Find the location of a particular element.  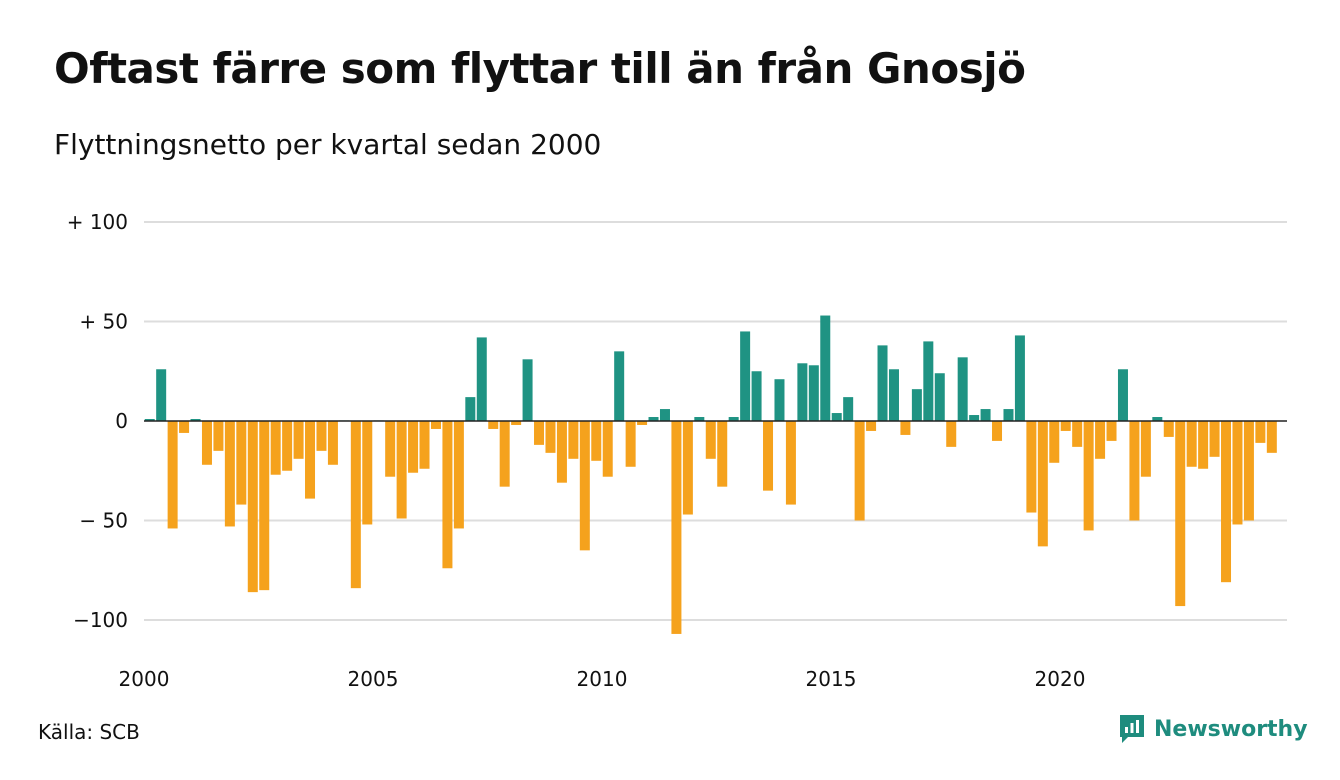

y-axis-ticks: + 100 + 50 0 − 50 −100 is located at coordinates (97, 421).